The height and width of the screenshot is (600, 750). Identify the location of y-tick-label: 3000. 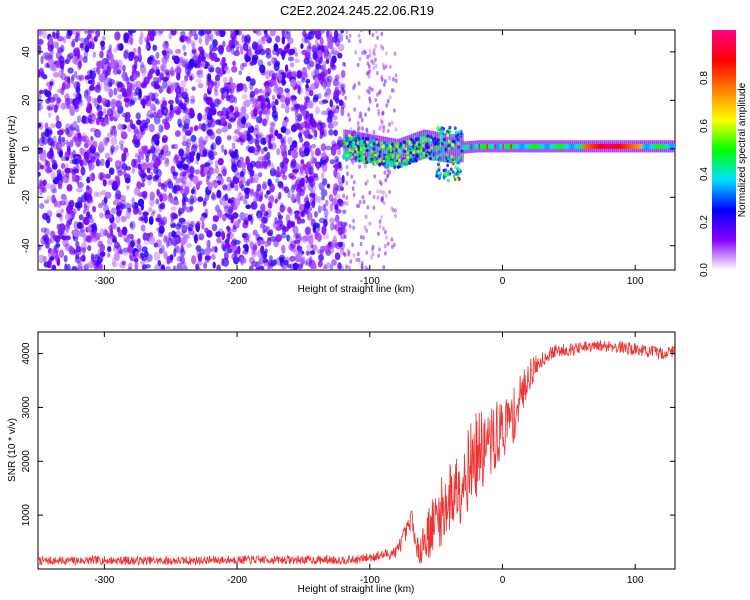
(26, 407).